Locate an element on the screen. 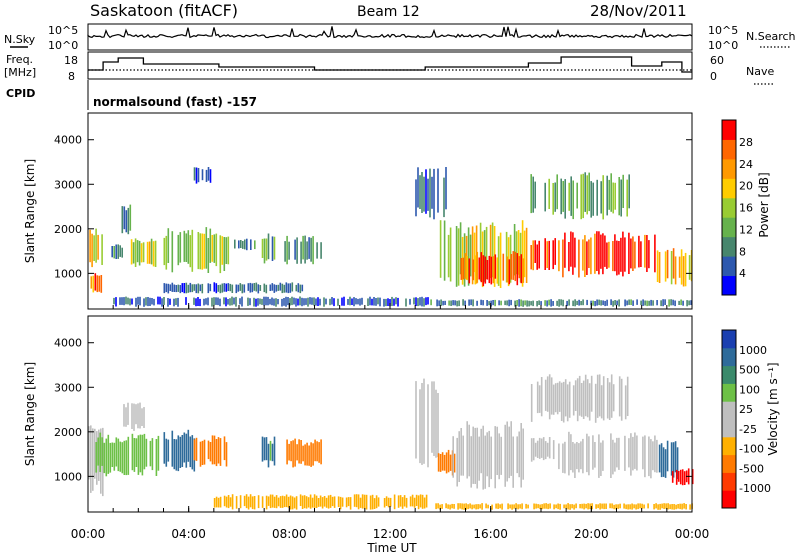 This screenshot has width=800, height=554. colorbar-tick-label: -25 is located at coordinates (748, 429).